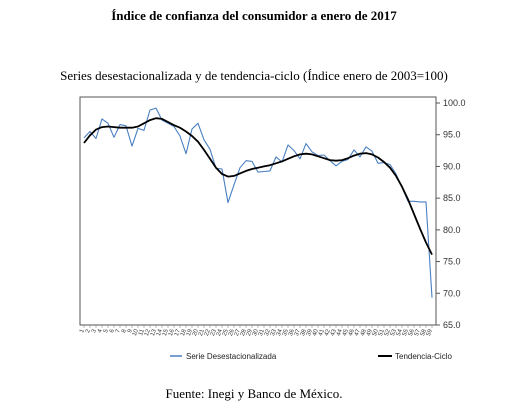  What do you see at coordinates (370, 332) in the screenshot?
I see `x-tick-label: 49` at bounding box center [370, 332].